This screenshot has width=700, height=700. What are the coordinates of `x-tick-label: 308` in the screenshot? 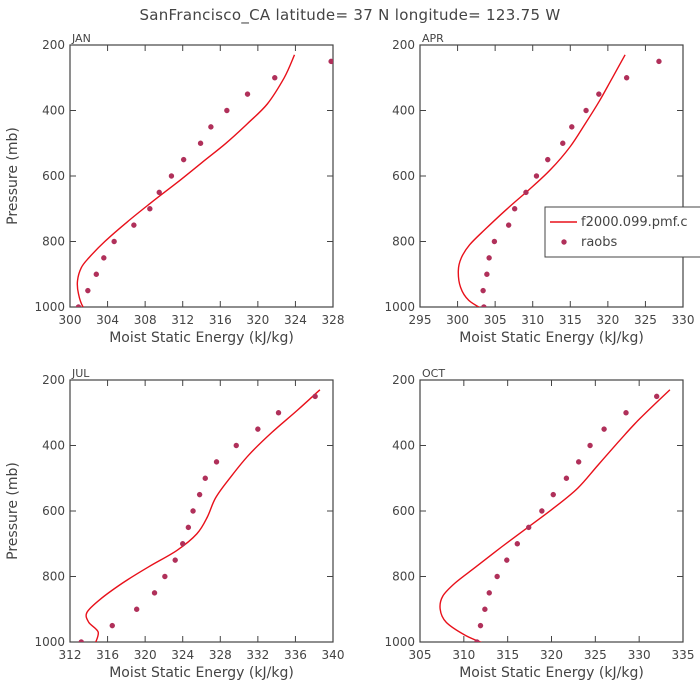 It's located at (145, 320).